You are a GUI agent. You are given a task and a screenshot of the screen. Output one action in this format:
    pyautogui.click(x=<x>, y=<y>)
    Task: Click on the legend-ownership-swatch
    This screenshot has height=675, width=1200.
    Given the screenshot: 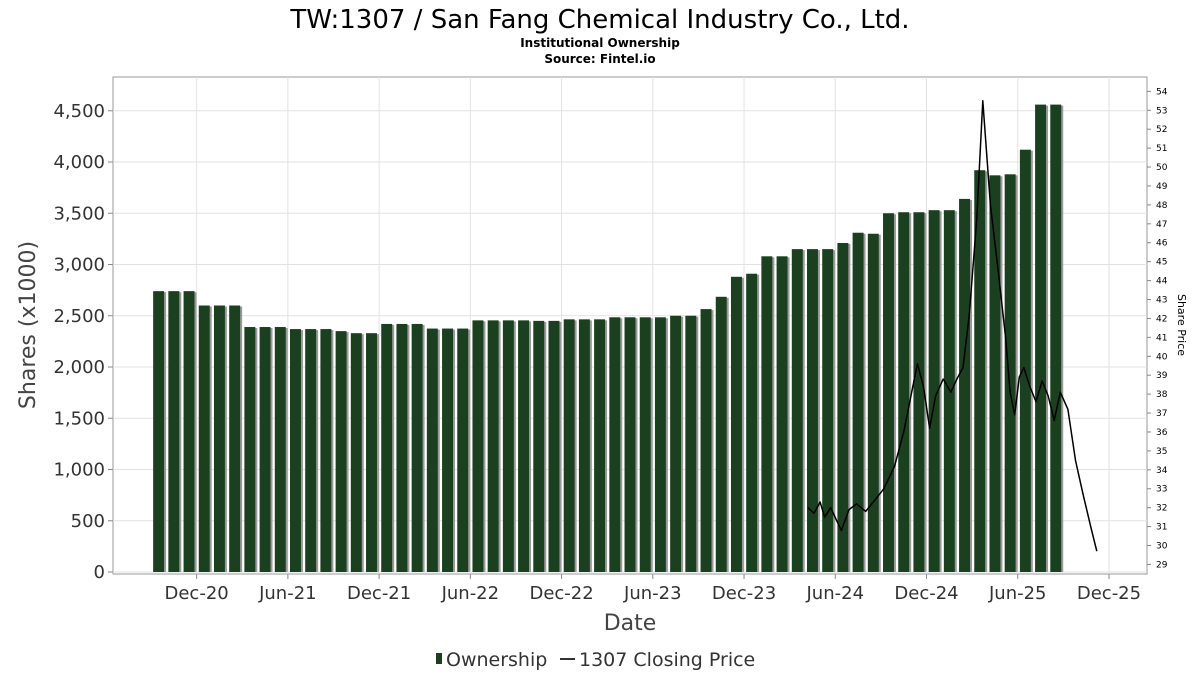 What is the action you would take?
    pyautogui.click(x=439, y=658)
    